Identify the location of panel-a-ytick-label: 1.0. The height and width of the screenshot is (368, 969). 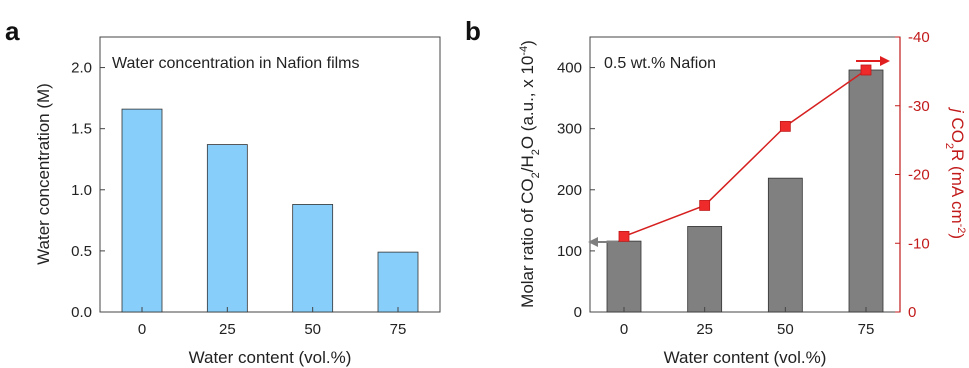
(81, 190).